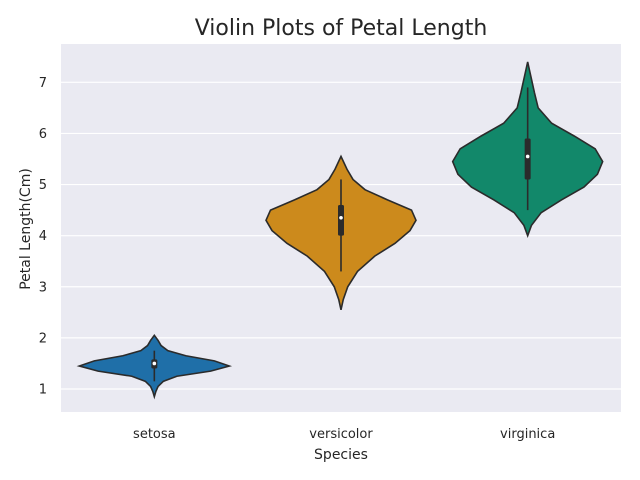 This screenshot has height=480, width=640. I want to click on x-axis-label: Species, so click(341, 455).